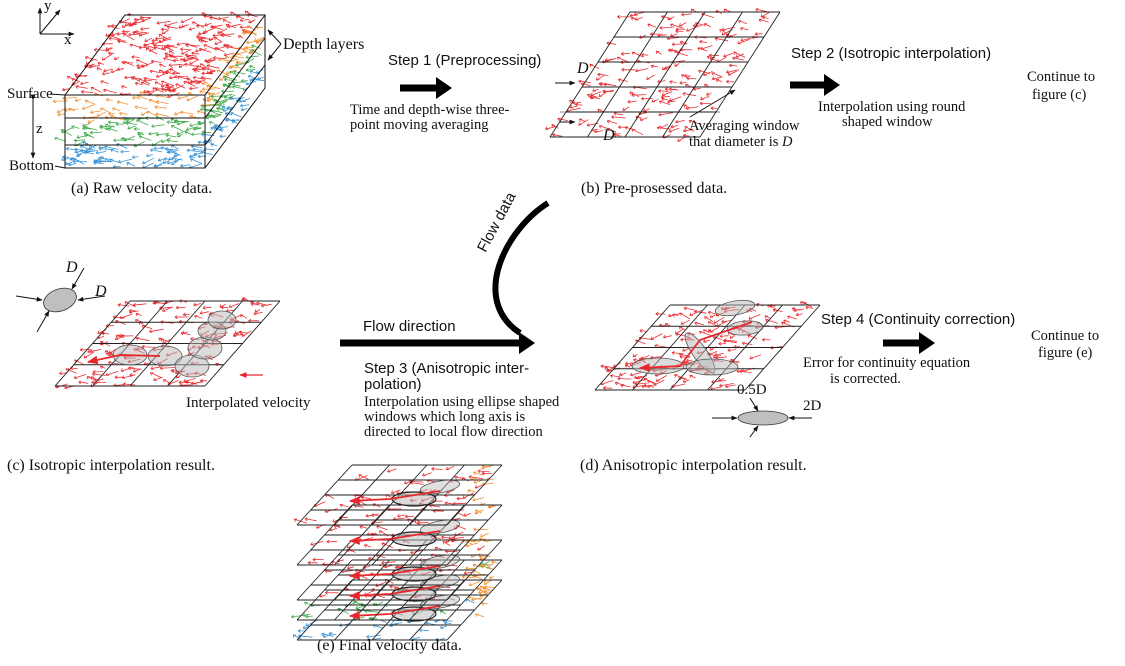  What do you see at coordinates (389, 645) in the screenshot?
I see `caption-e: (e) Final velocity data.` at bounding box center [389, 645].